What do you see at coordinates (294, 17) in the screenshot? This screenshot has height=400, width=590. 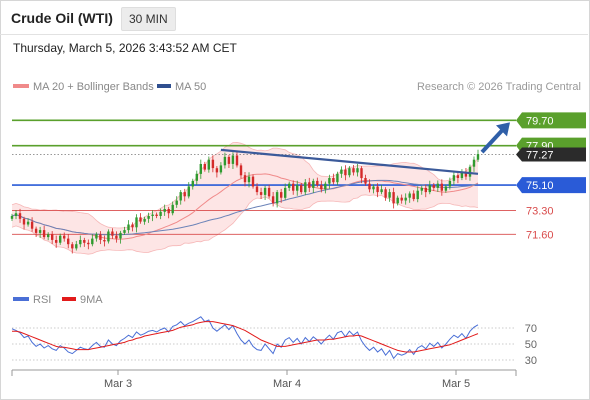 I see `chart-header: Crude Oil (WTI) 30 MIN` at bounding box center [294, 17].